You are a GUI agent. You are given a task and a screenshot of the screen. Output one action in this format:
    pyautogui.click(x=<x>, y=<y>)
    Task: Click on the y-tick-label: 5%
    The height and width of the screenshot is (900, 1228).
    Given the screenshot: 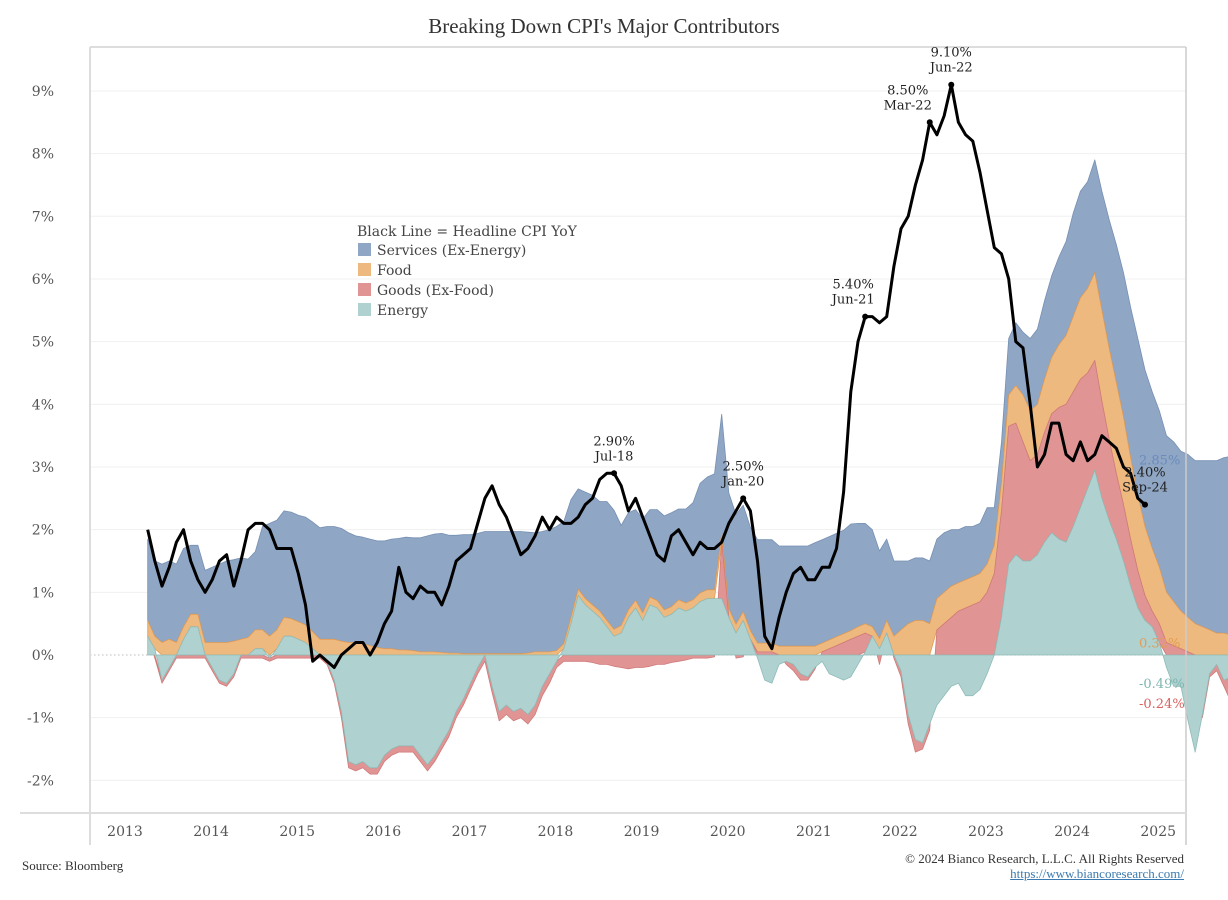 What is the action you would take?
    pyautogui.click(x=43, y=343)
    